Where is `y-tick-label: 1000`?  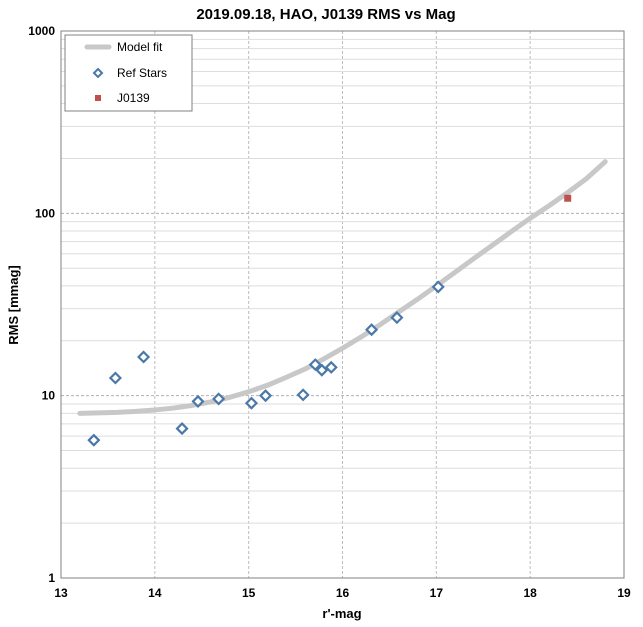
y-tick-label: 1000 is located at coordinates (41, 31).